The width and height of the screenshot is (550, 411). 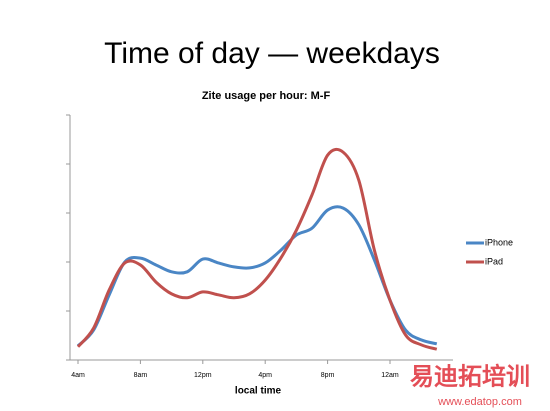 I want to click on x-axis-label: local time, so click(x=258, y=391).